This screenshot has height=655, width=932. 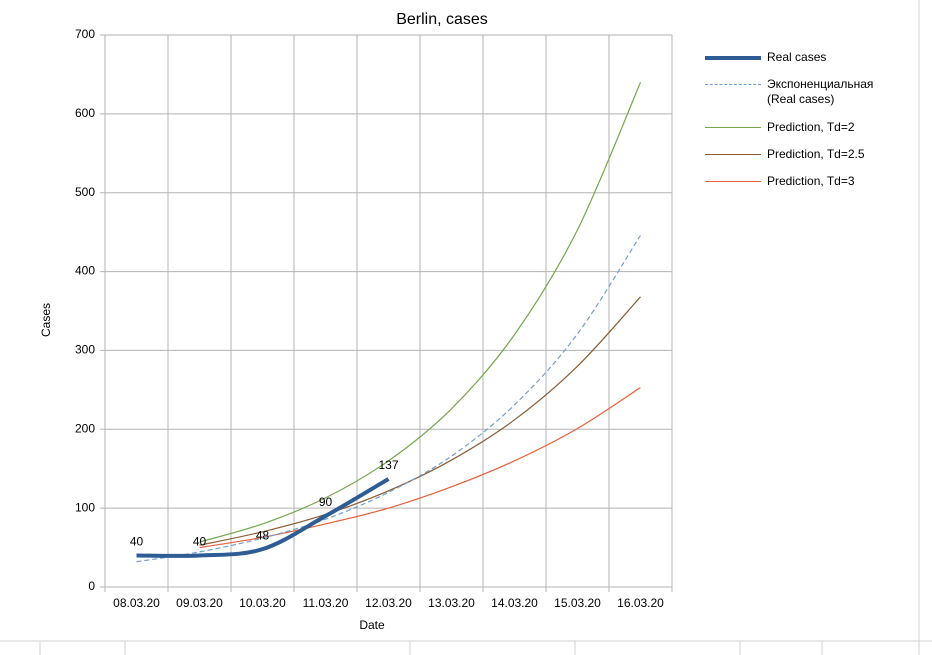 I want to click on legend-label: Prediction, Td=2, so click(x=811, y=127).